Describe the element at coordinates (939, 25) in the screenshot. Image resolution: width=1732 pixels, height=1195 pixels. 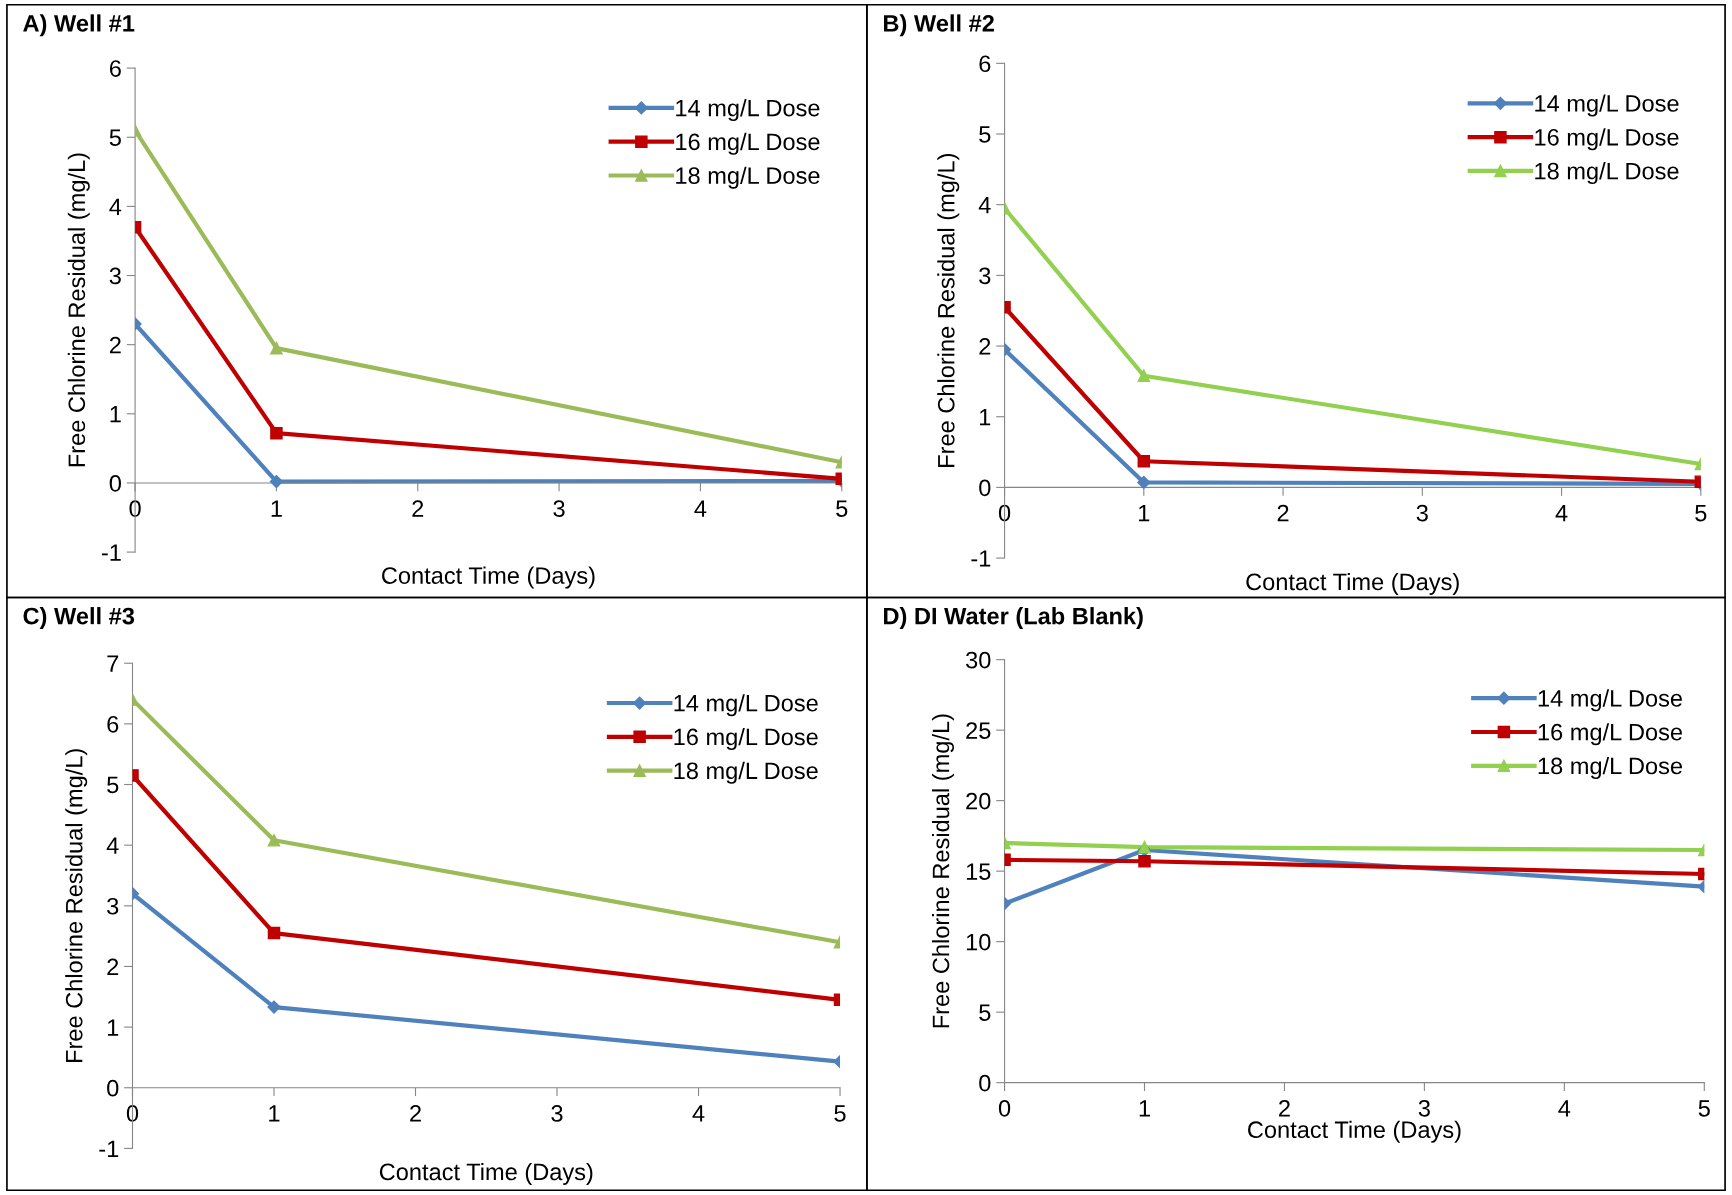
I see `chart-title: B) Well #2` at that location.